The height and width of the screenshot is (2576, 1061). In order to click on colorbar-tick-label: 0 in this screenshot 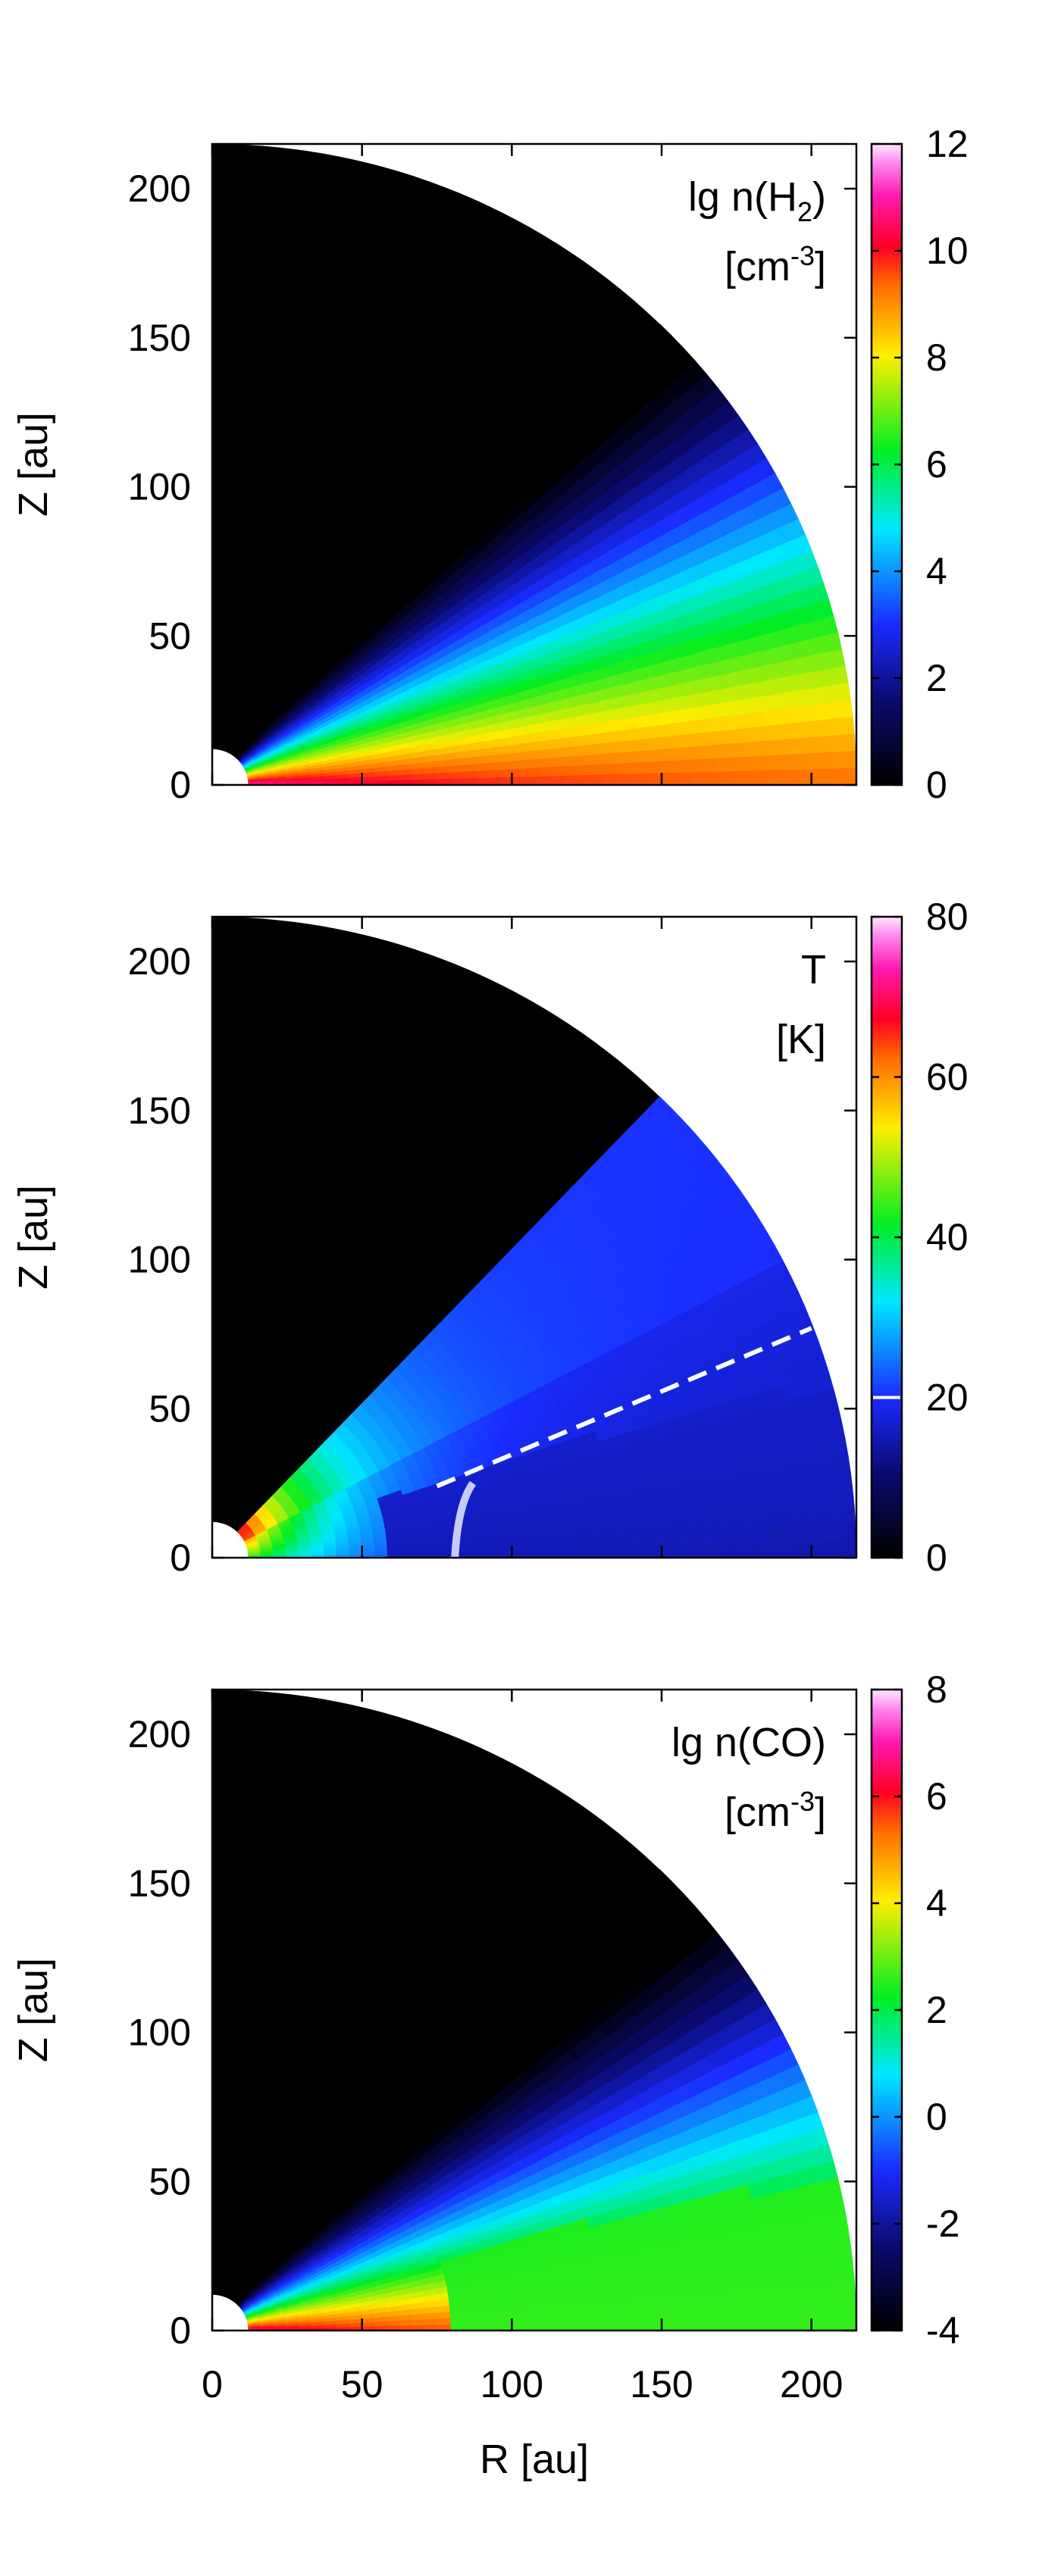, I will do `click(937, 2117)`.